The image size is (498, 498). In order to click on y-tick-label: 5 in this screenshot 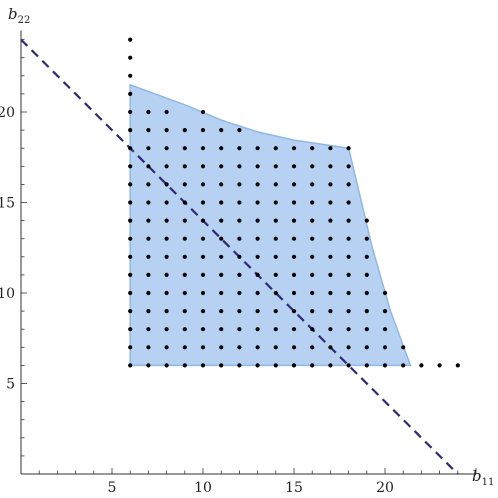, I will do `click(10, 385)`.